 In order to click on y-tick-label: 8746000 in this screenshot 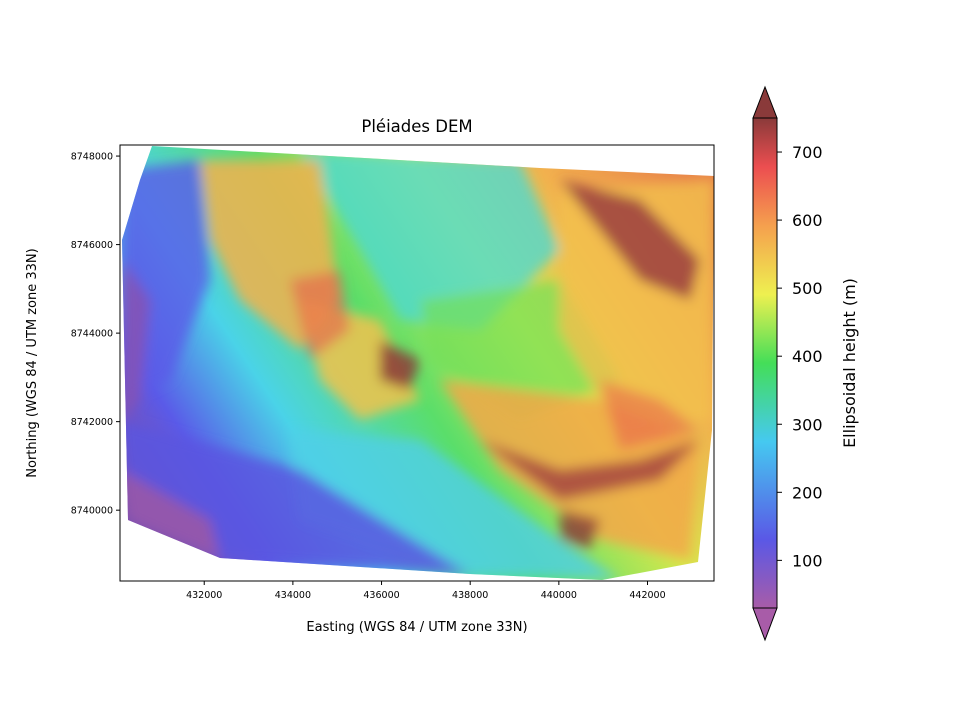, I will do `click(92, 245)`.